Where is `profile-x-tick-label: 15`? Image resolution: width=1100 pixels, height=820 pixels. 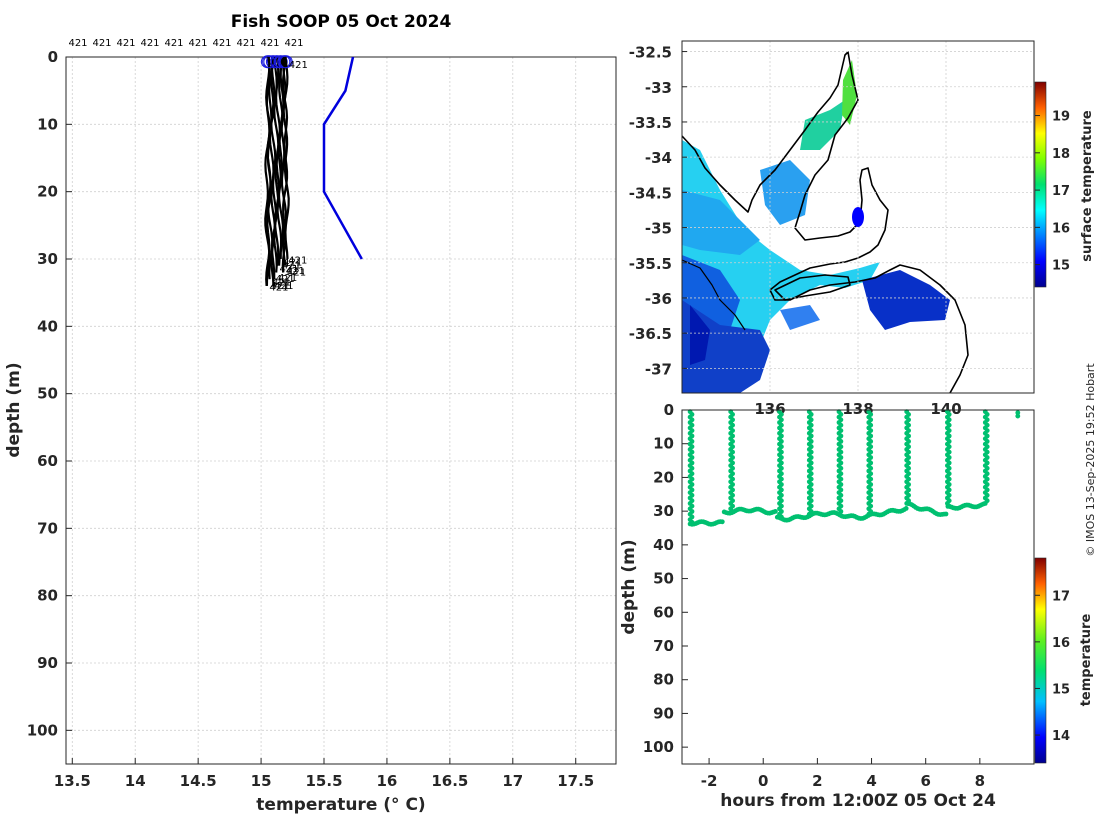
profile-x-tick-label: 15 is located at coordinates (261, 781).